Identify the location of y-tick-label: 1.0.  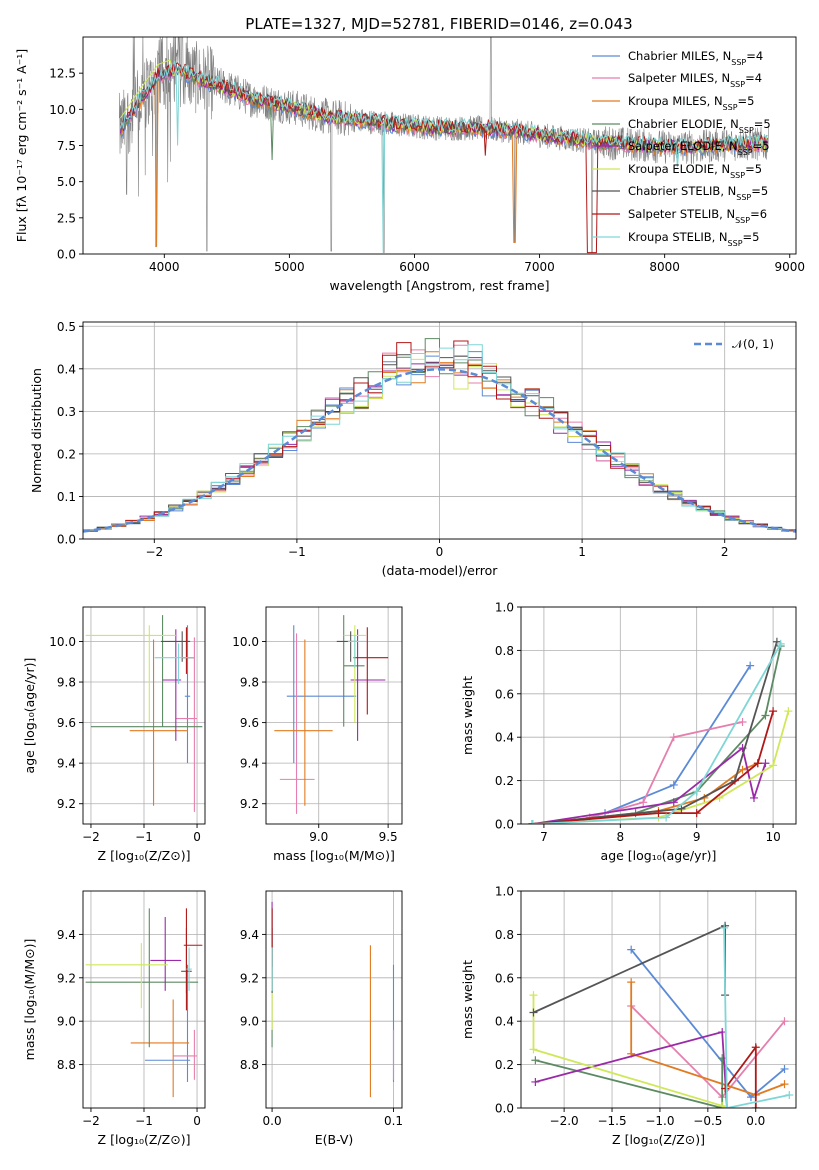
(504, 608).